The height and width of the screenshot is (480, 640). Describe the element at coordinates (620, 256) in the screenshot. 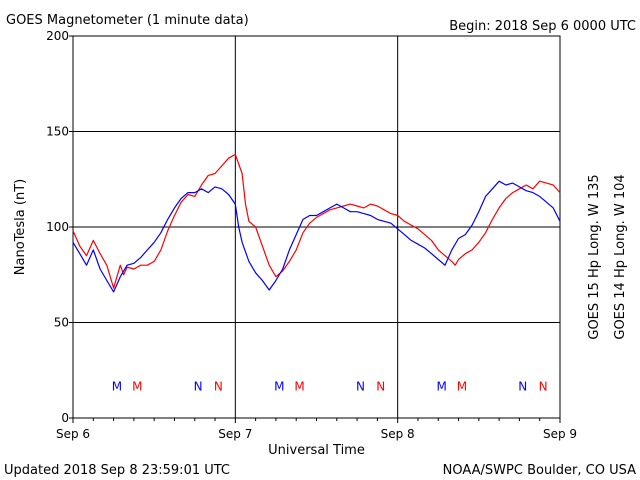

I see `legend-entry-1: GOES 14 Hp Long. W 104` at that location.